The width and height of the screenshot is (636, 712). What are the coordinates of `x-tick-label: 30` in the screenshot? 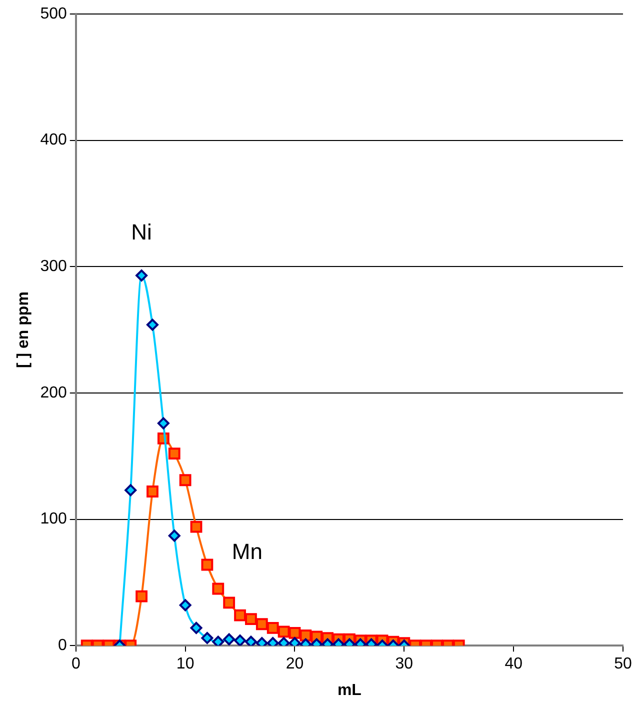 It's located at (404, 664).